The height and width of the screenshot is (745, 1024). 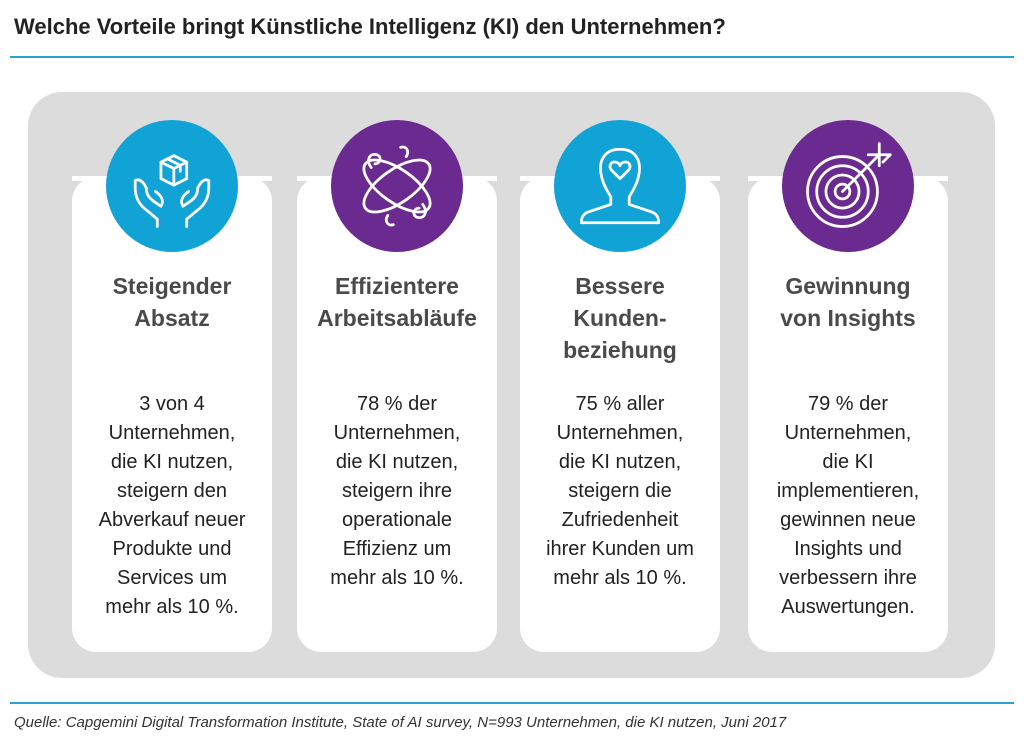 I want to click on card-heading: Gewinnung von Insights, so click(x=848, y=302).